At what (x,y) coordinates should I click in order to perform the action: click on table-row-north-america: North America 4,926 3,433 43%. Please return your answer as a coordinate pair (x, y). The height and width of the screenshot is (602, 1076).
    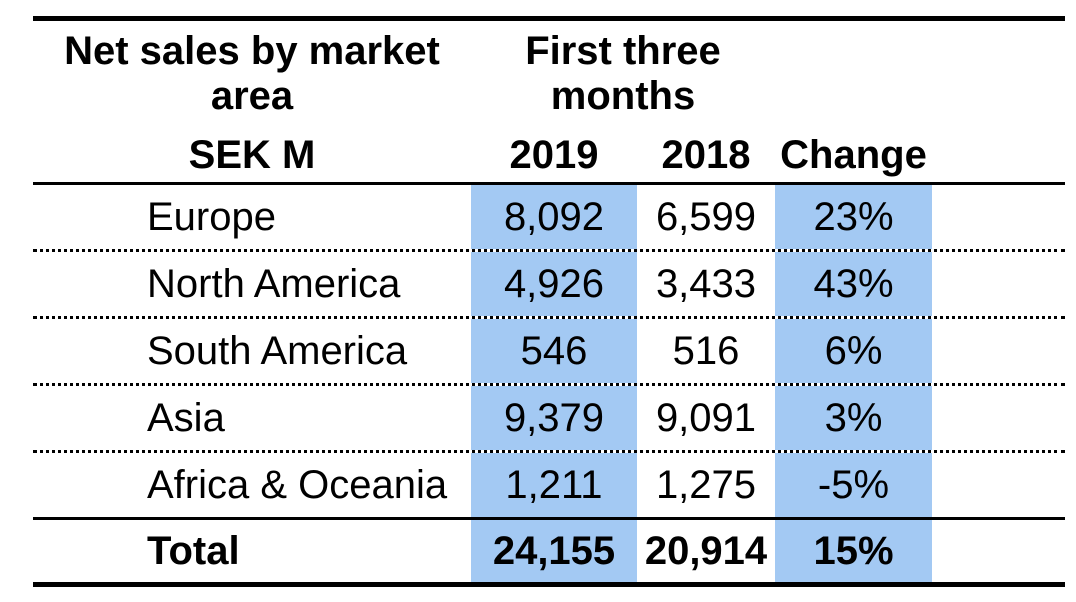
    Looking at the image, I should click on (549, 285).